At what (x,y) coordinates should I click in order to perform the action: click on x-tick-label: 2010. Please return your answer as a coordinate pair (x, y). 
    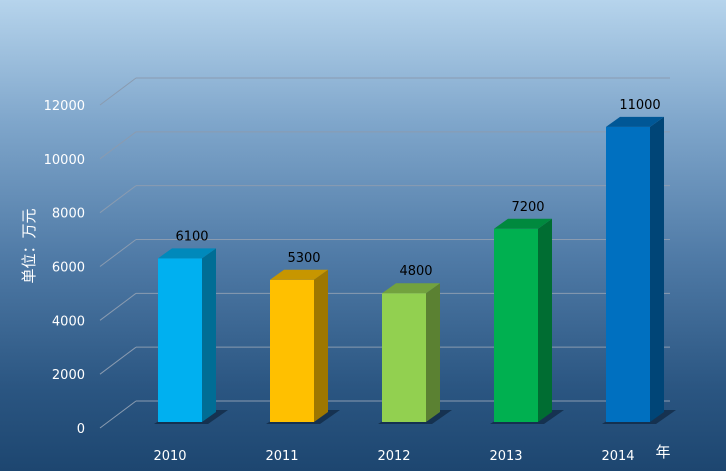
    Looking at the image, I should click on (169, 456).